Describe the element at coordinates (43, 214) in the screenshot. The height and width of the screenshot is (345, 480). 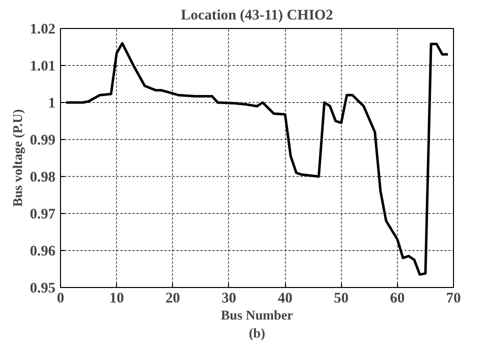
I see `y-tick-label: 0.97` at that location.